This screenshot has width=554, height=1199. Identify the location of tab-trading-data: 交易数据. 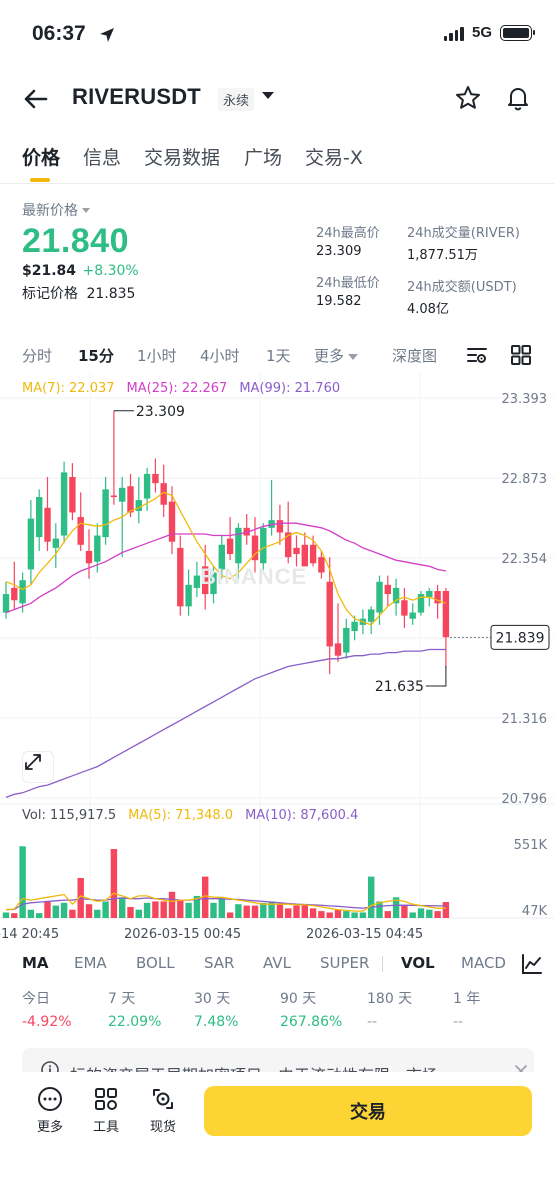
(182, 158).